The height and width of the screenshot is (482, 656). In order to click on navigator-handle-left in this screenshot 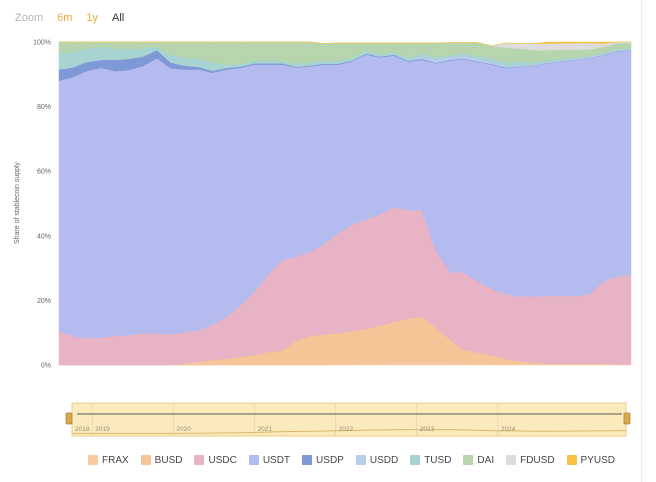, I will do `click(69, 418)`.